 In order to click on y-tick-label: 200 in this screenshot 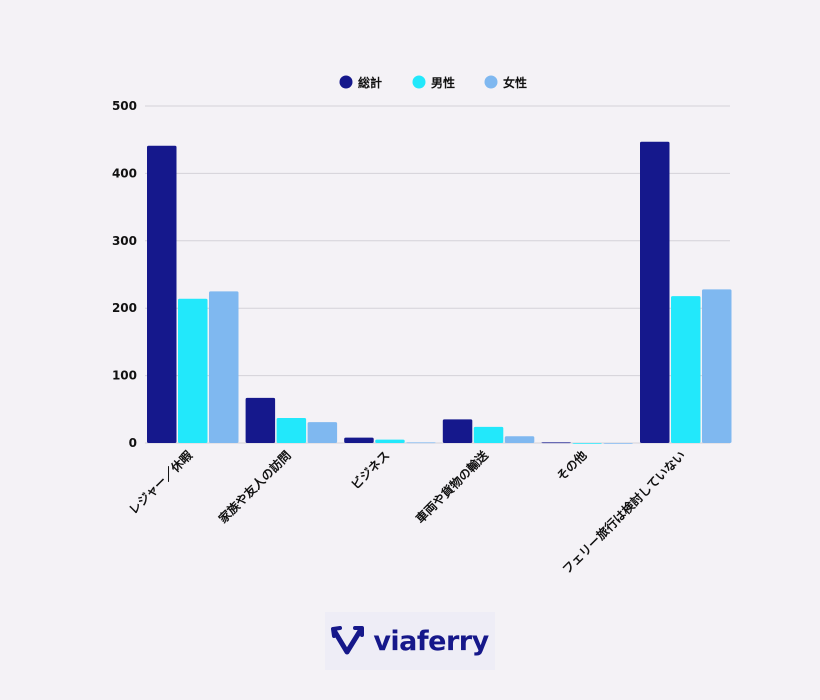, I will do `click(124, 308)`.